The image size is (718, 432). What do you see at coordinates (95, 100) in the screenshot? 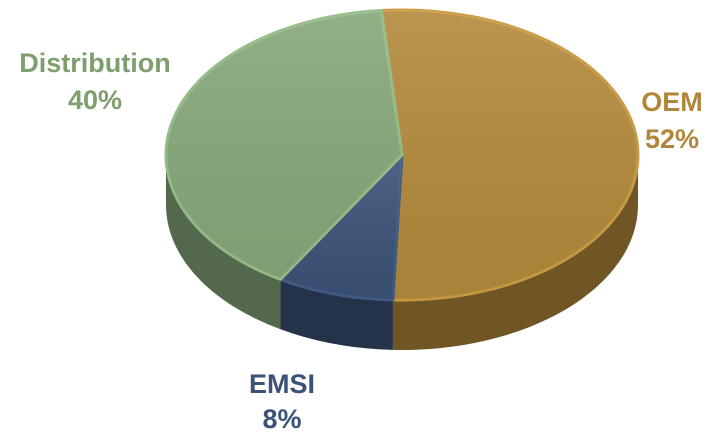
I see `label-value-distribution: 40%` at bounding box center [95, 100].